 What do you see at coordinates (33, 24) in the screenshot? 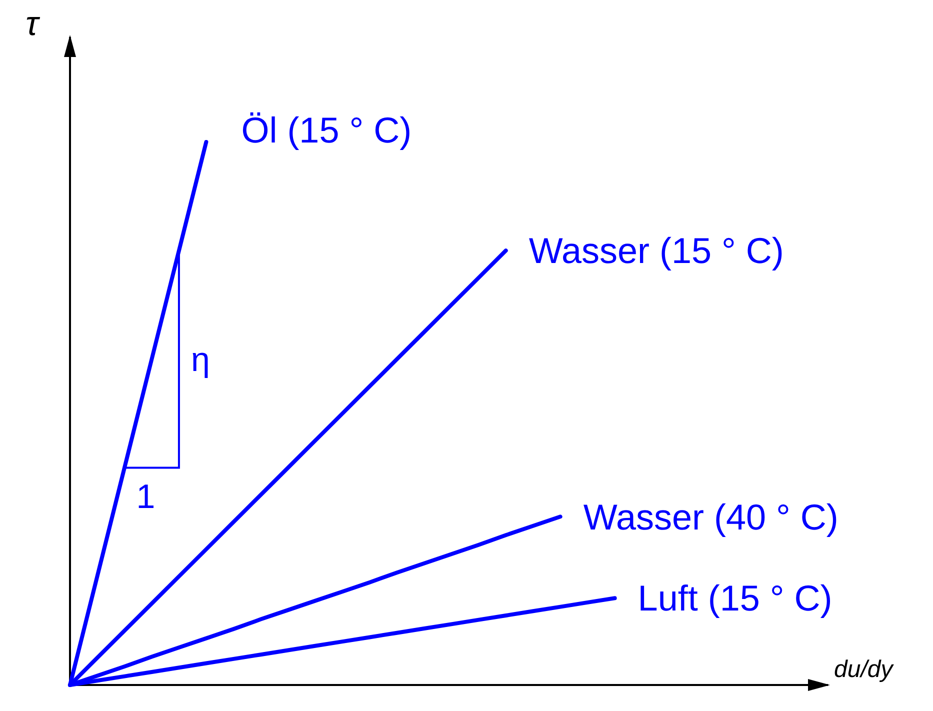
I see `y-axis-title: τ` at bounding box center [33, 24].